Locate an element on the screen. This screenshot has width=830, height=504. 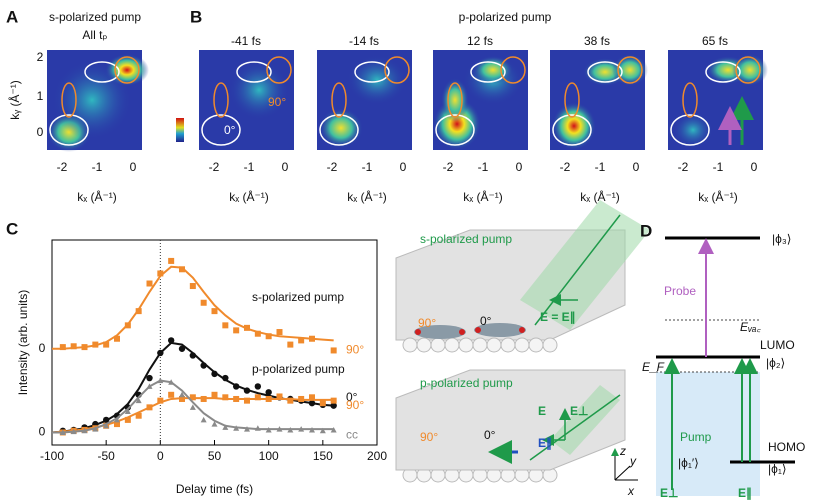
y-axis-label: Intensity (arb. units) is located at coordinates (23, 342).